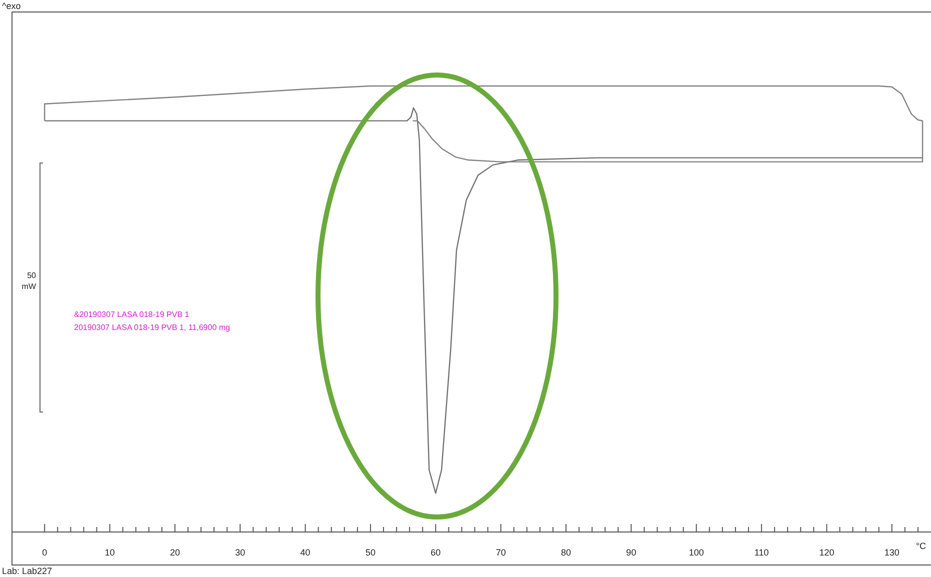 The height and width of the screenshot is (577, 931). I want to click on x-tick-label: 20, so click(175, 552).